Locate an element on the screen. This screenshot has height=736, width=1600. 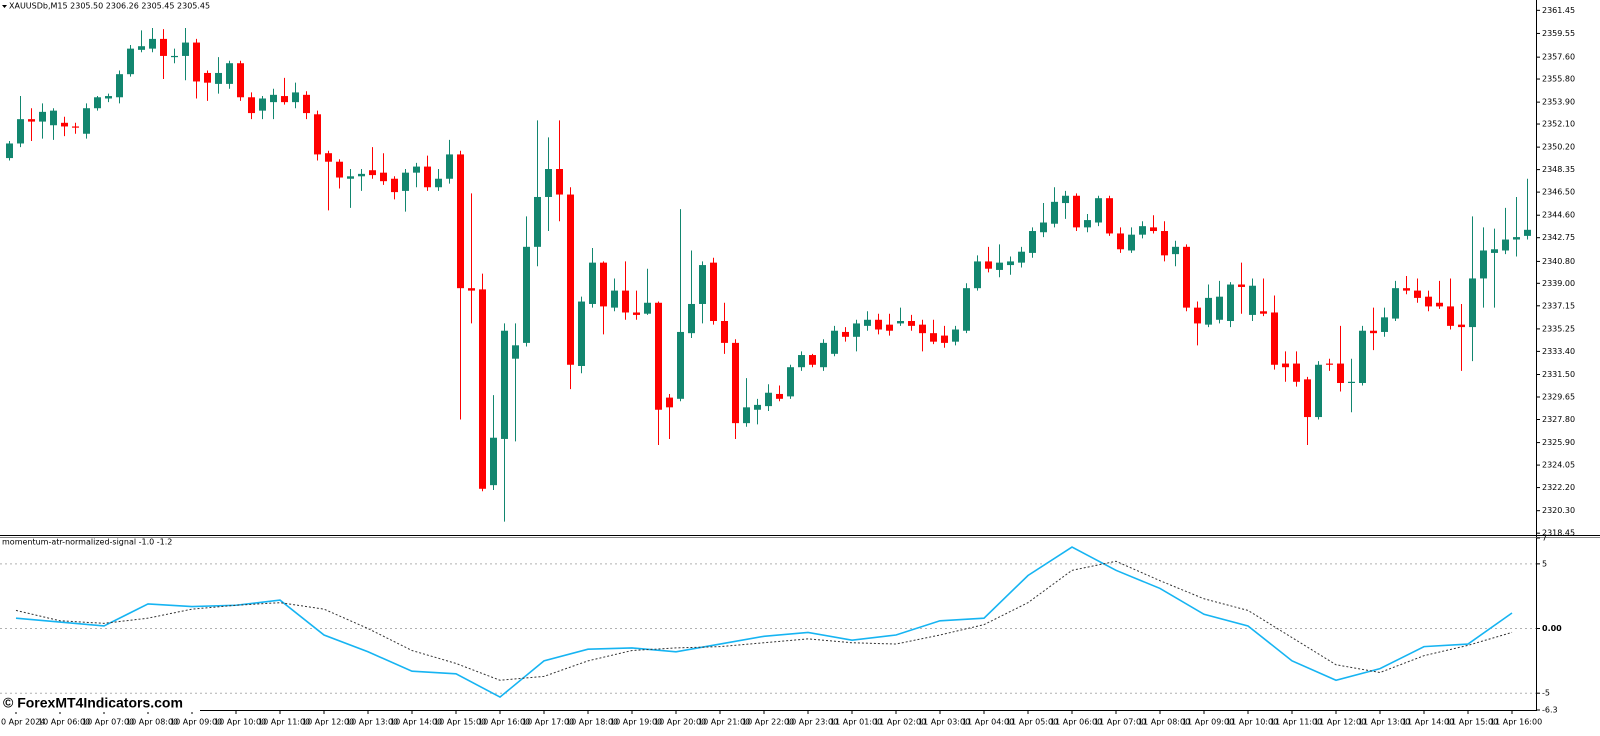
y-tick-label: 2344.60 is located at coordinates (1558, 215).